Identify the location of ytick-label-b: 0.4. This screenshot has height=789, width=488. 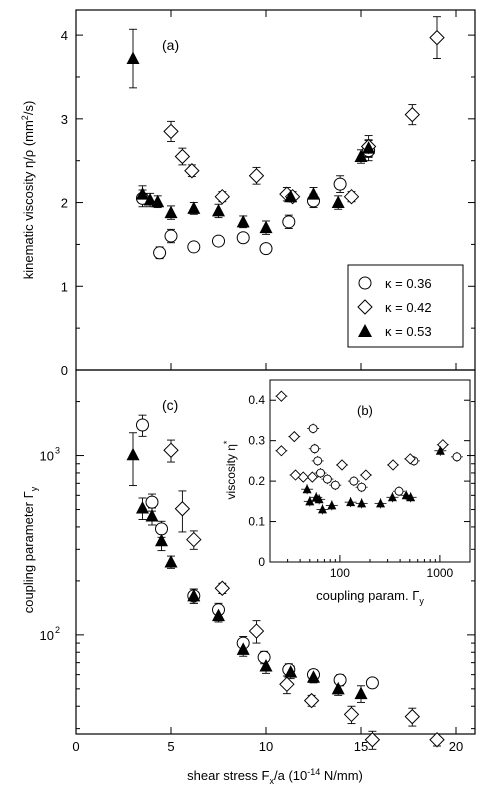
(256, 400).